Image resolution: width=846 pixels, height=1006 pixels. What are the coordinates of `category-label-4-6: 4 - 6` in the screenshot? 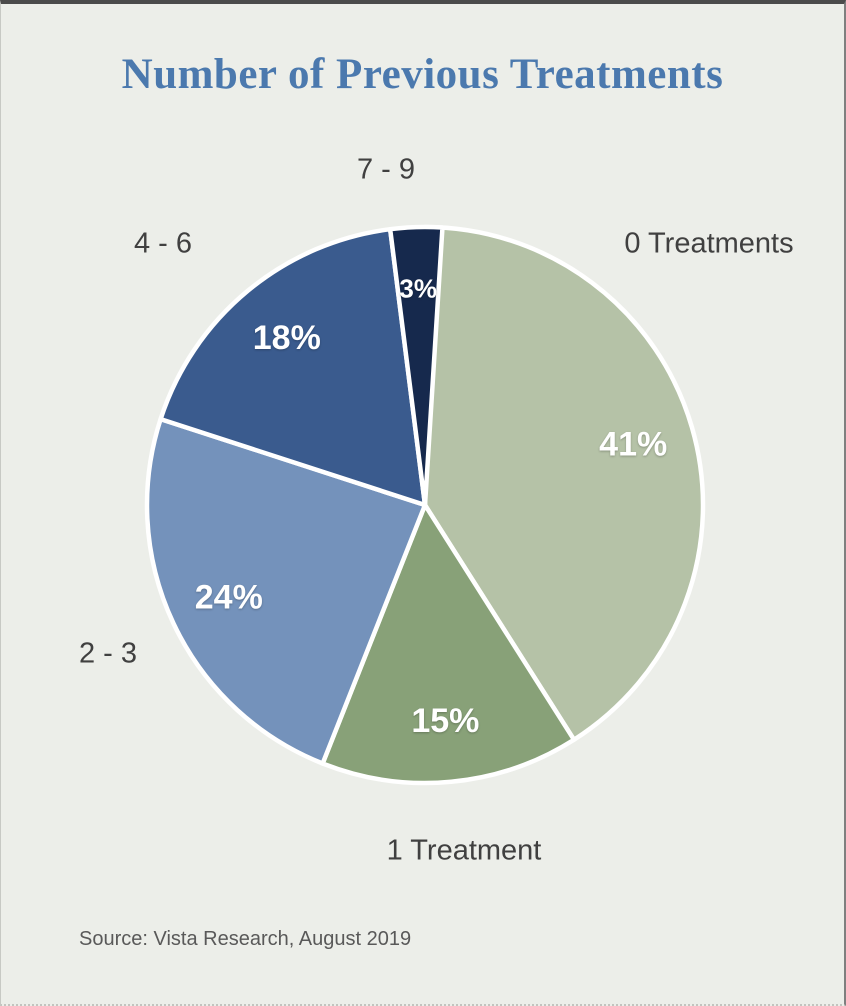 It's located at (163, 243).